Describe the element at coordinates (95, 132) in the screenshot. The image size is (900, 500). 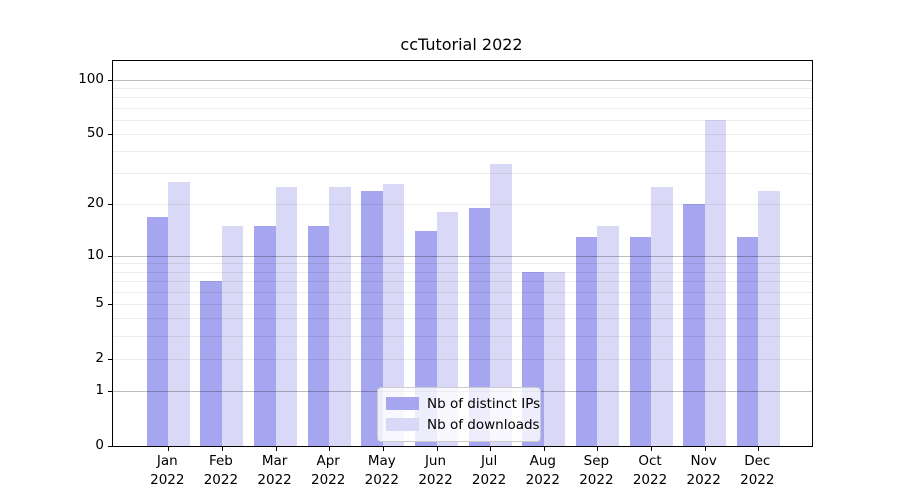
I see `y-tick-label: 50` at that location.